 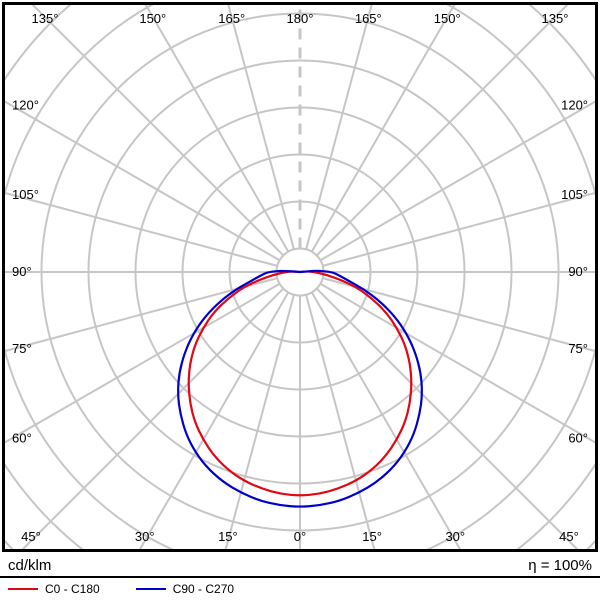 What do you see at coordinates (300, 383) in the screenshot?
I see `curve-c0-c180` at bounding box center [300, 383].